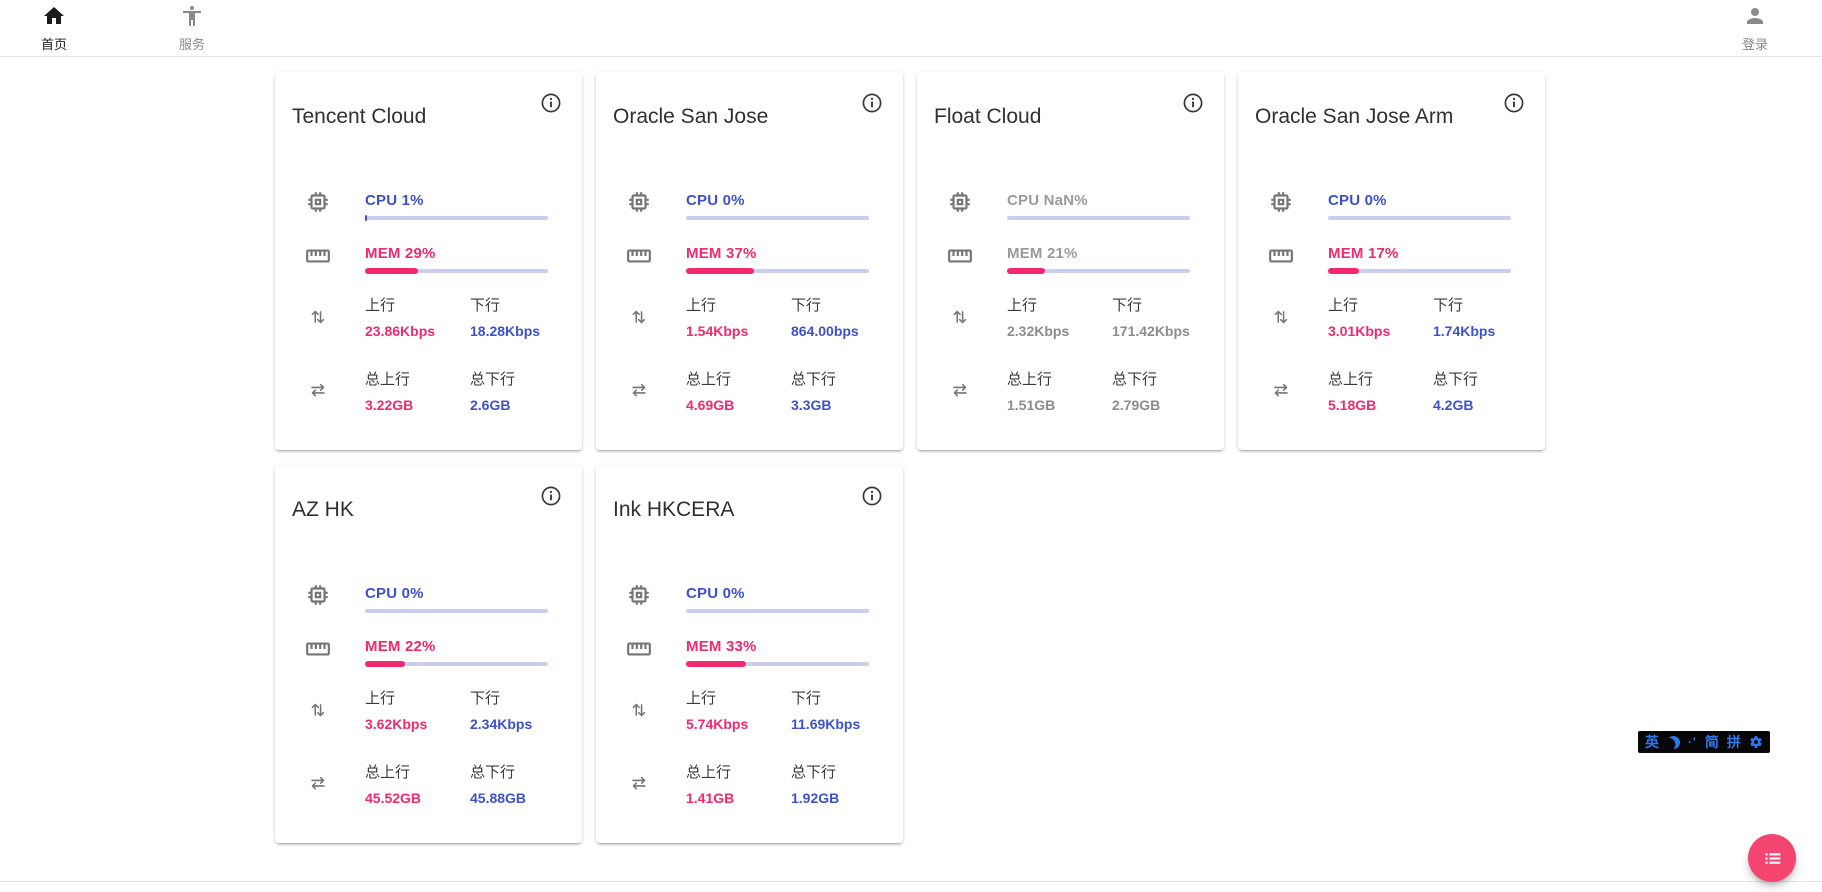 This screenshot has width=1822, height=892. What do you see at coordinates (791, 390) in the screenshot?
I see `total-row: 总上行 4.69GB 总下行 3.3GB` at bounding box center [791, 390].